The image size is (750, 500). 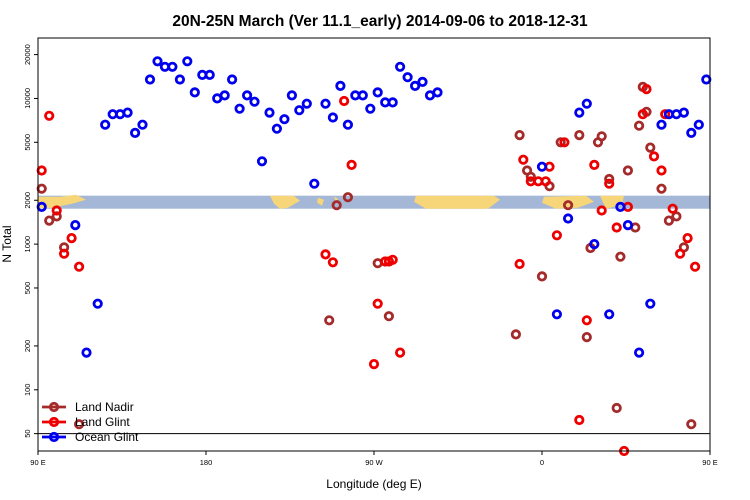 What do you see at coordinates (27, 390) in the screenshot?
I see `y-tick-label: 100` at bounding box center [27, 390].